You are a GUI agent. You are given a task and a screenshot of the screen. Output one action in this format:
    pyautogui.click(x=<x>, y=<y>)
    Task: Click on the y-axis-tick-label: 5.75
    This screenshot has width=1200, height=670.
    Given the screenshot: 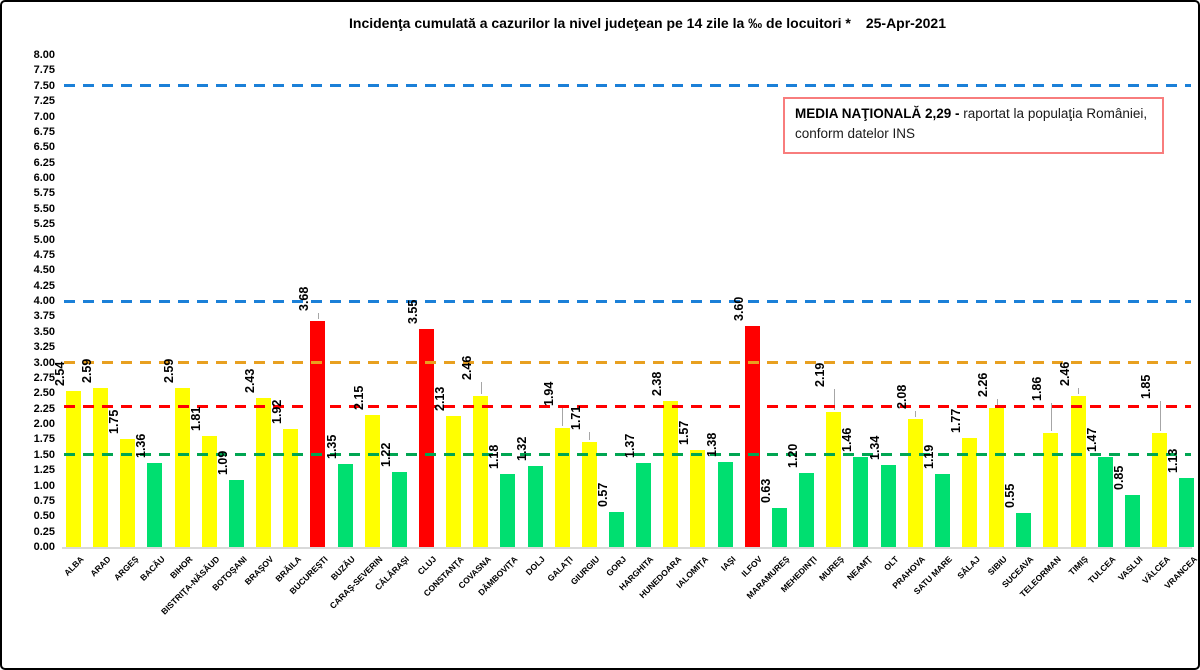 What is the action you would take?
    pyautogui.click(x=44, y=193)
    